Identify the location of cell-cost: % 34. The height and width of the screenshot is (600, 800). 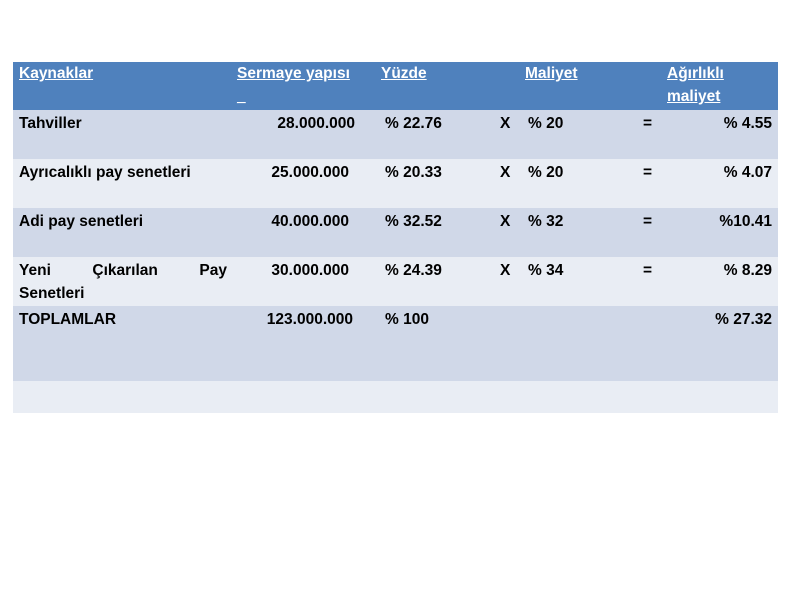
(546, 270).